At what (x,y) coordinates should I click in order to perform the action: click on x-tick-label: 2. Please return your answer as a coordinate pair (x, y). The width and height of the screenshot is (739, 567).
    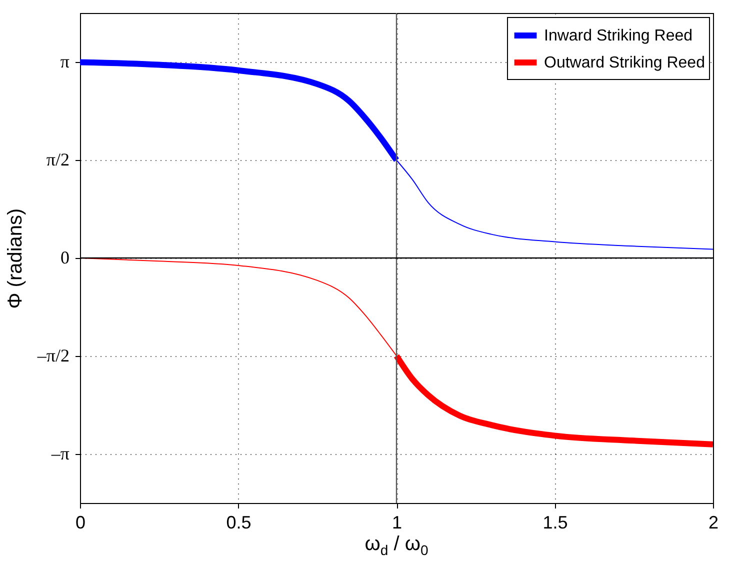
    Looking at the image, I should click on (713, 522).